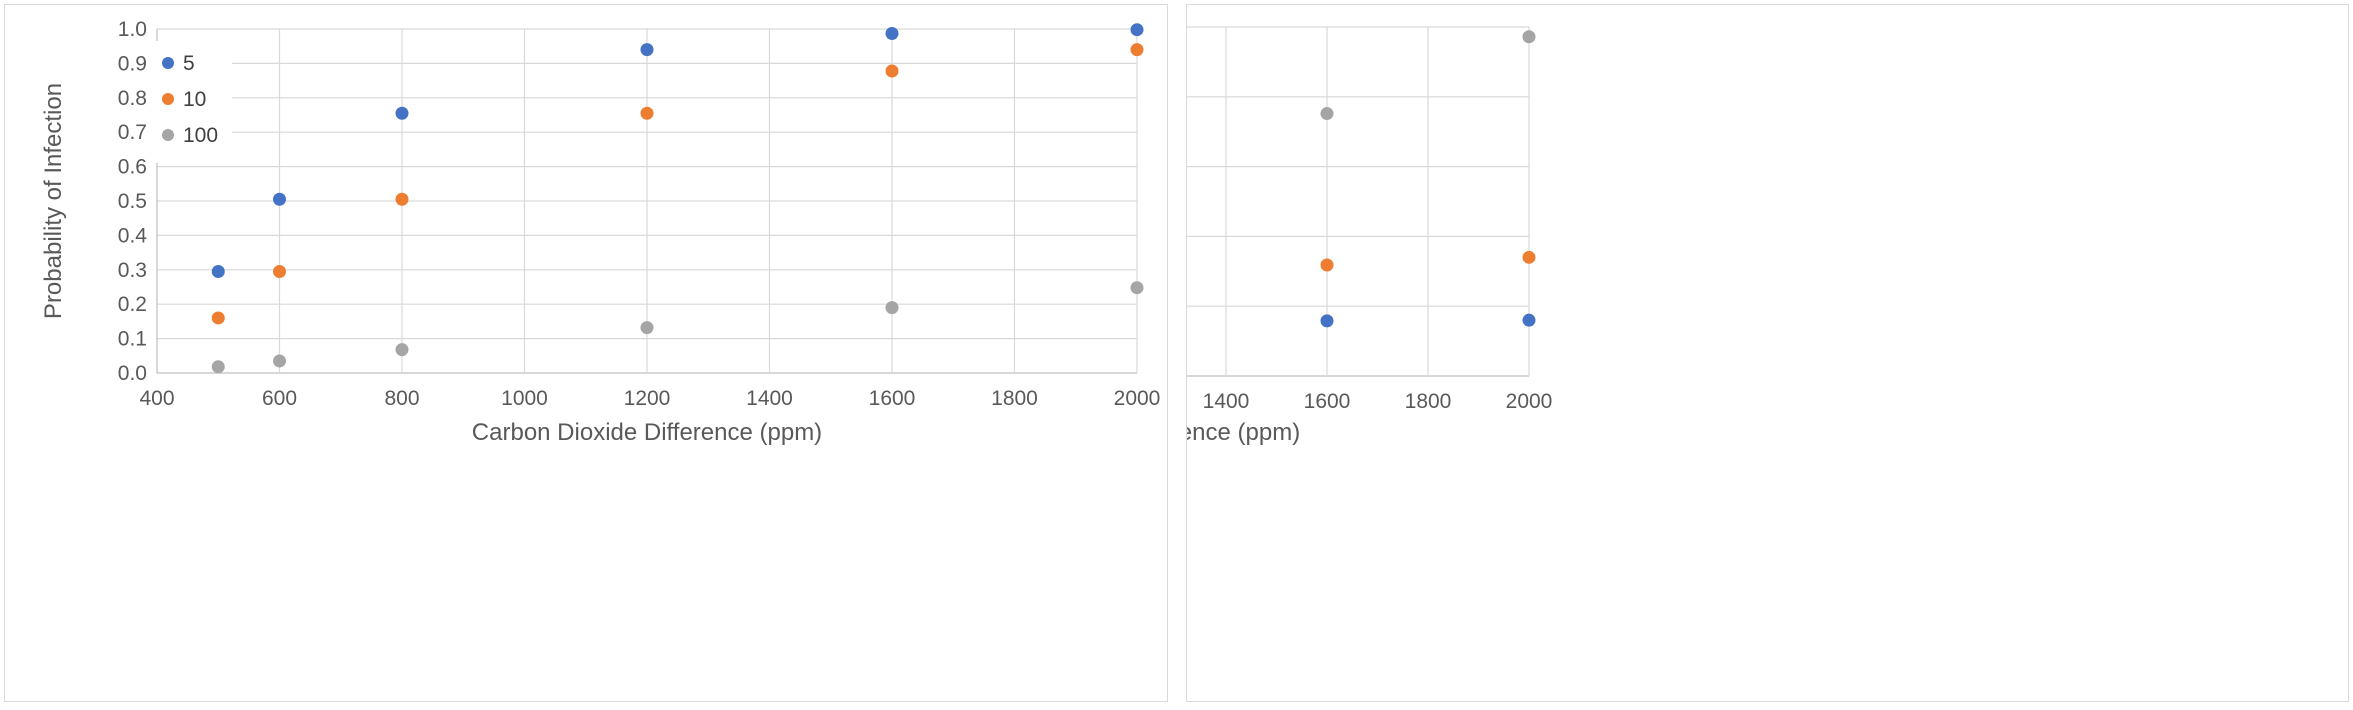 This screenshot has height=710, width=2353. I want to click on legend-label: 10, so click(194, 99).